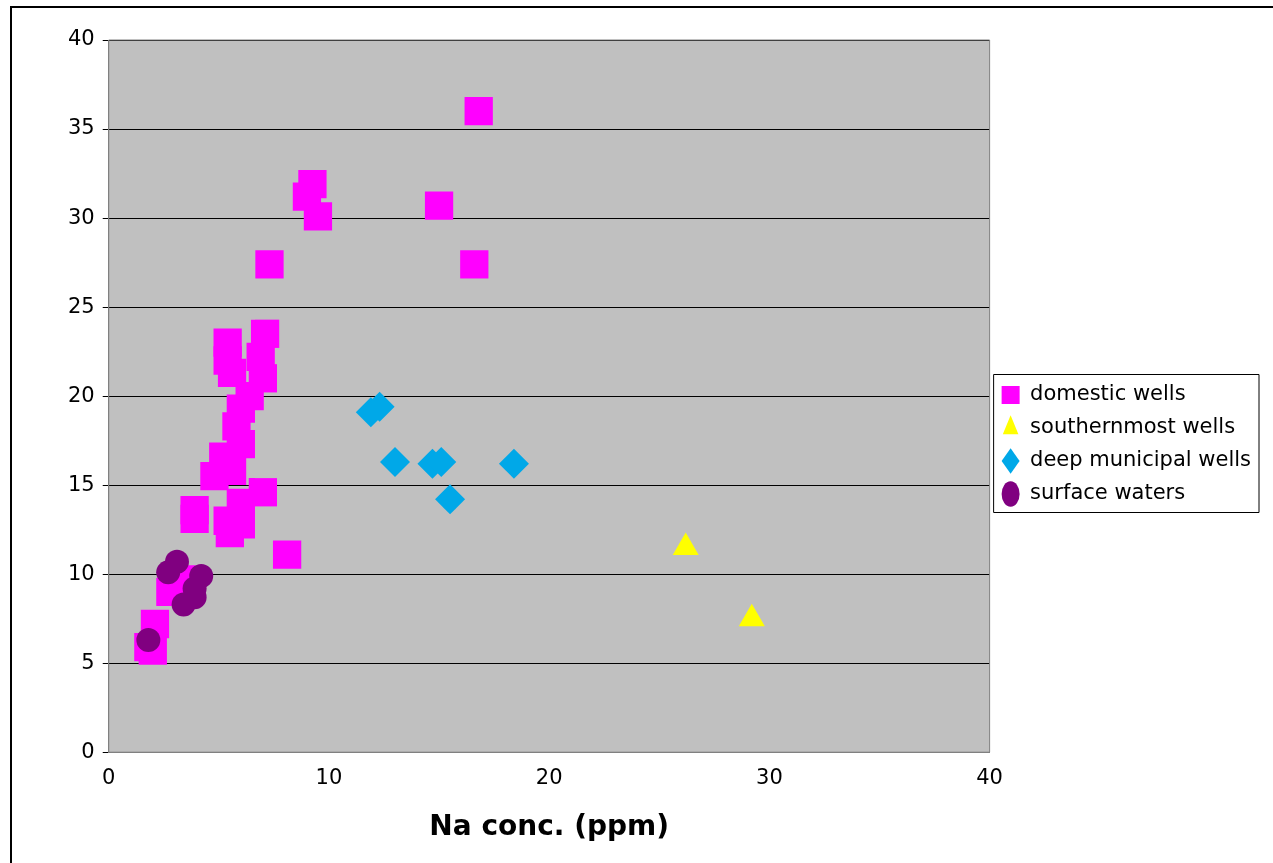 The image size is (1273, 863). What do you see at coordinates (81, 127) in the screenshot?
I see `y-tick-label: 35` at bounding box center [81, 127].